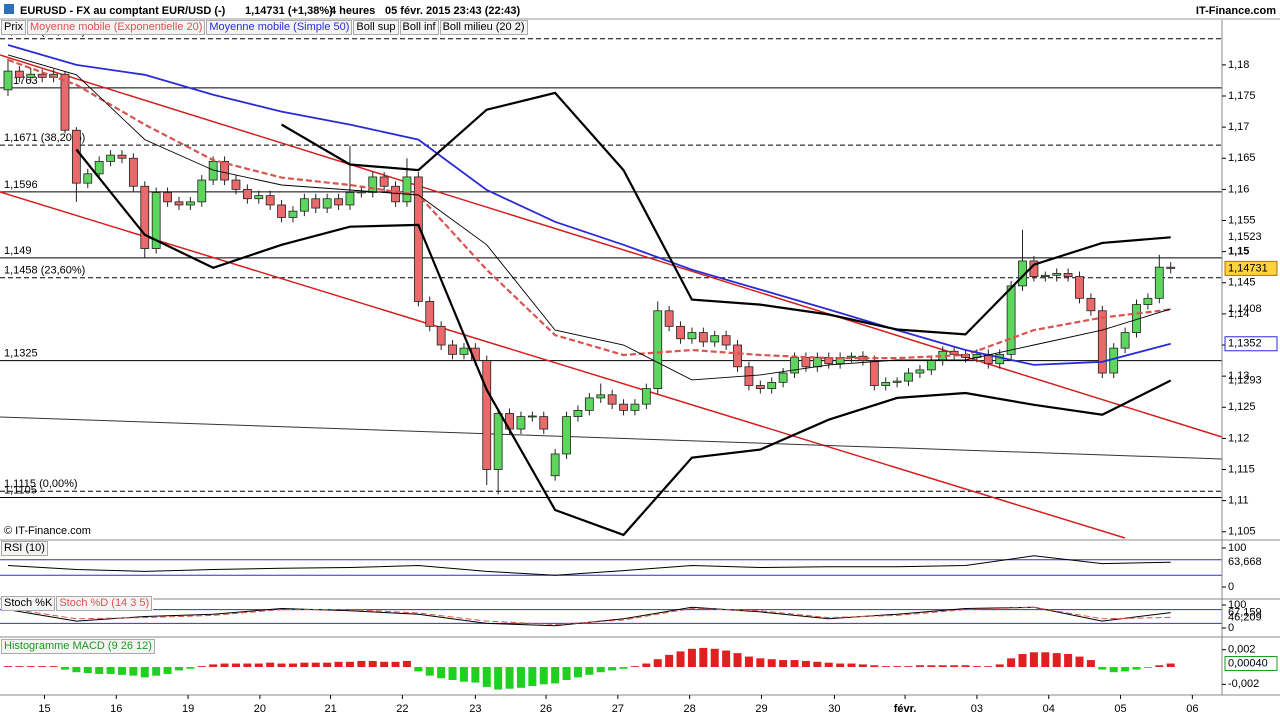 Image resolution: width=1280 pixels, height=720 pixels. What do you see at coordinates (483, 27) in the screenshot?
I see `legend-item: Boll milieu (20 2)` at bounding box center [483, 27].